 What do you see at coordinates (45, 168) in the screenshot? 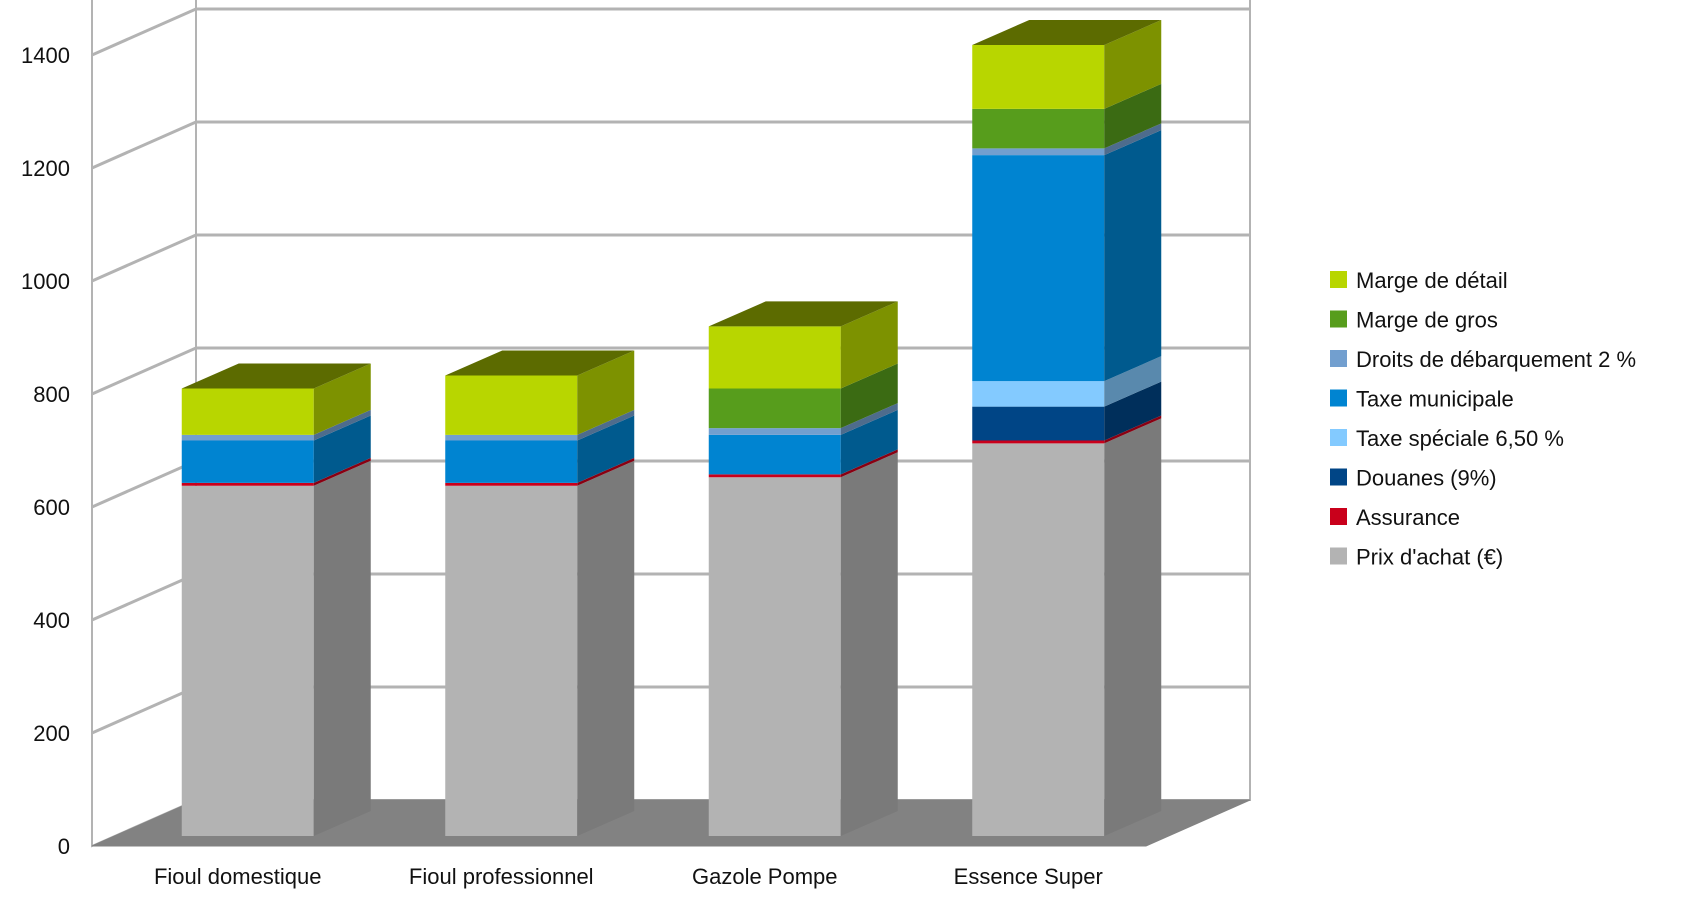
I see `y-tick-label: 1200` at bounding box center [45, 168].